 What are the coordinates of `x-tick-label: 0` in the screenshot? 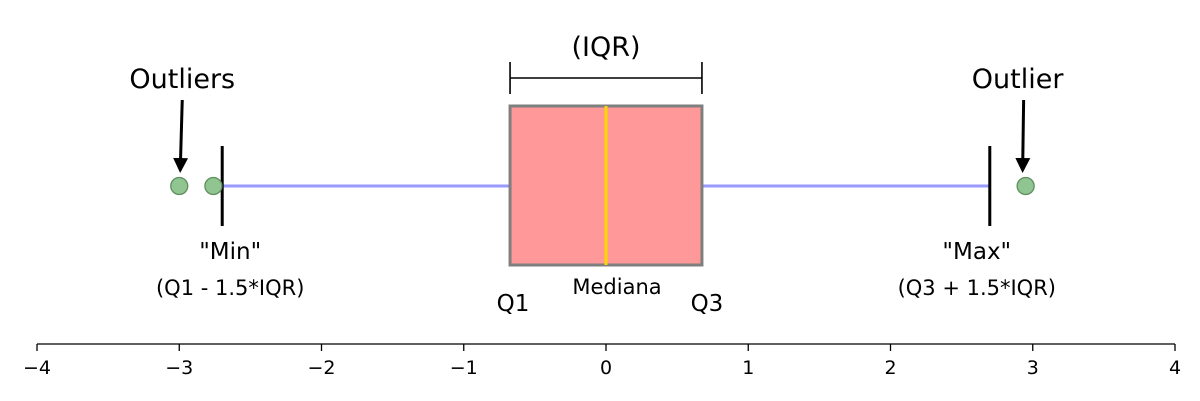 It's located at (606, 368).